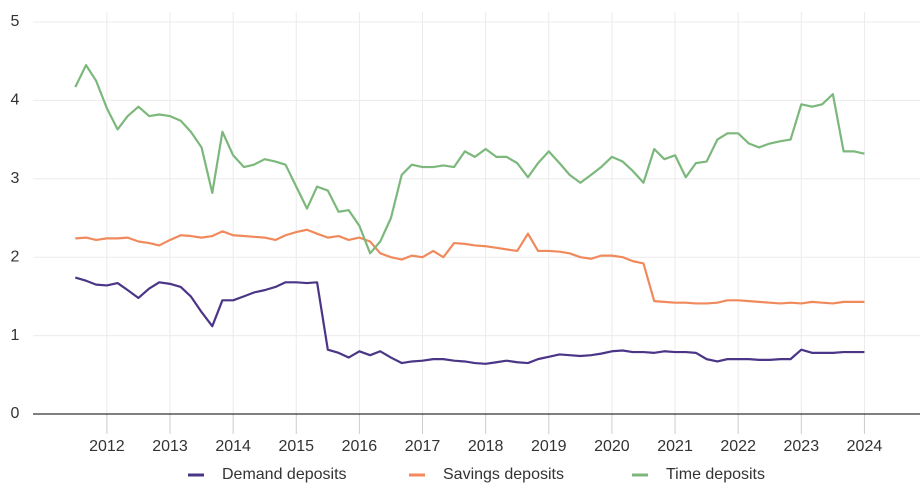  I want to click on y-tick-label: 1, so click(15, 335).